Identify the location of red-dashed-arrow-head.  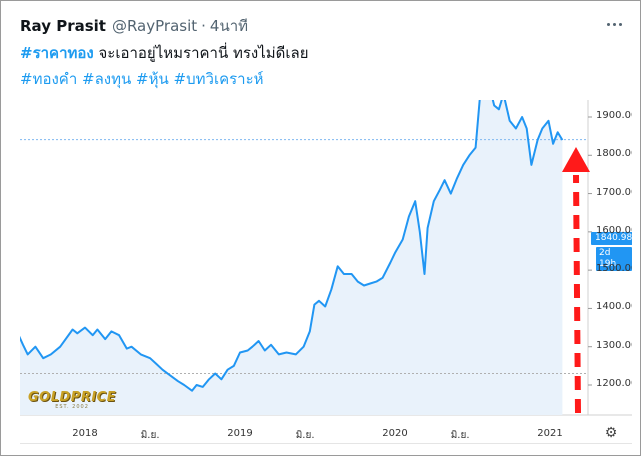
(576, 159).